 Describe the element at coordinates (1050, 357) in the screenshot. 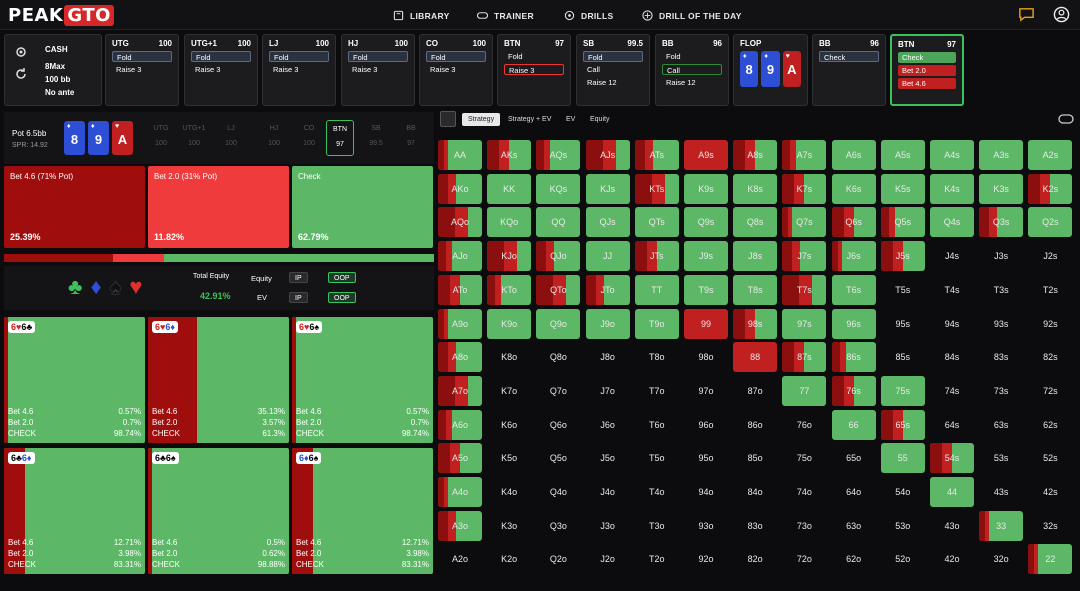

I see `hand-cell: 82s` at that location.